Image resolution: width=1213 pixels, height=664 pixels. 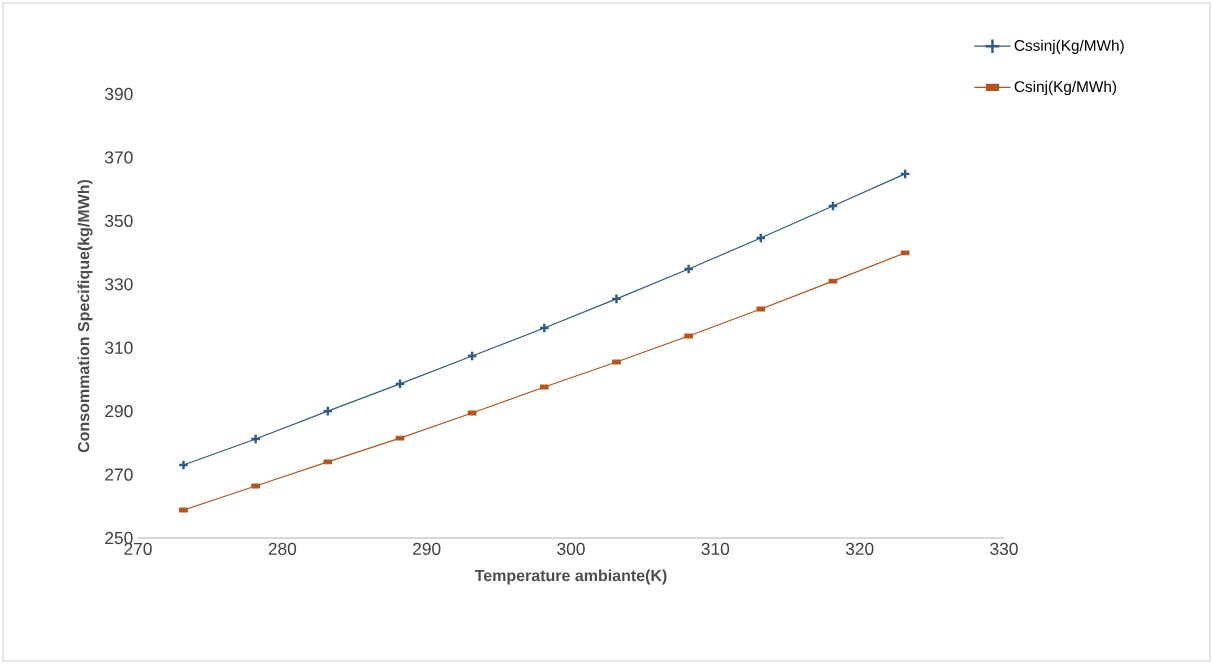 What do you see at coordinates (1004, 548) in the screenshot?
I see `x-tick-label: 330` at bounding box center [1004, 548].